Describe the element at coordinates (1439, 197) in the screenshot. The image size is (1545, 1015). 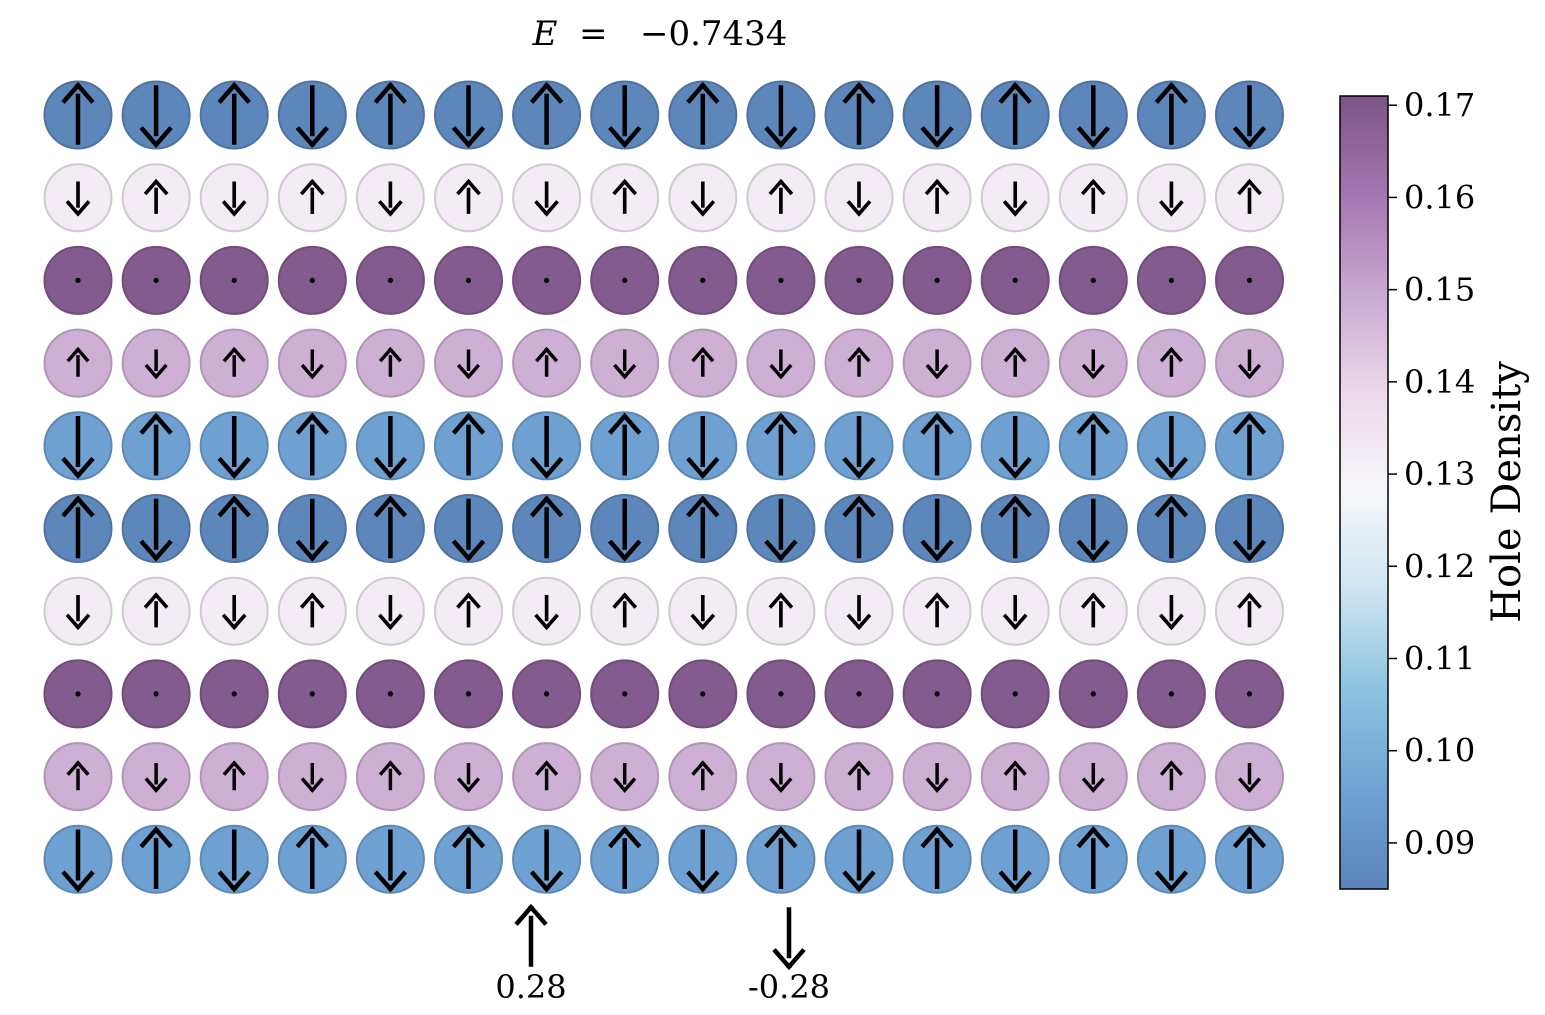
I see `colorbar-tick-label: 0.16` at that location.